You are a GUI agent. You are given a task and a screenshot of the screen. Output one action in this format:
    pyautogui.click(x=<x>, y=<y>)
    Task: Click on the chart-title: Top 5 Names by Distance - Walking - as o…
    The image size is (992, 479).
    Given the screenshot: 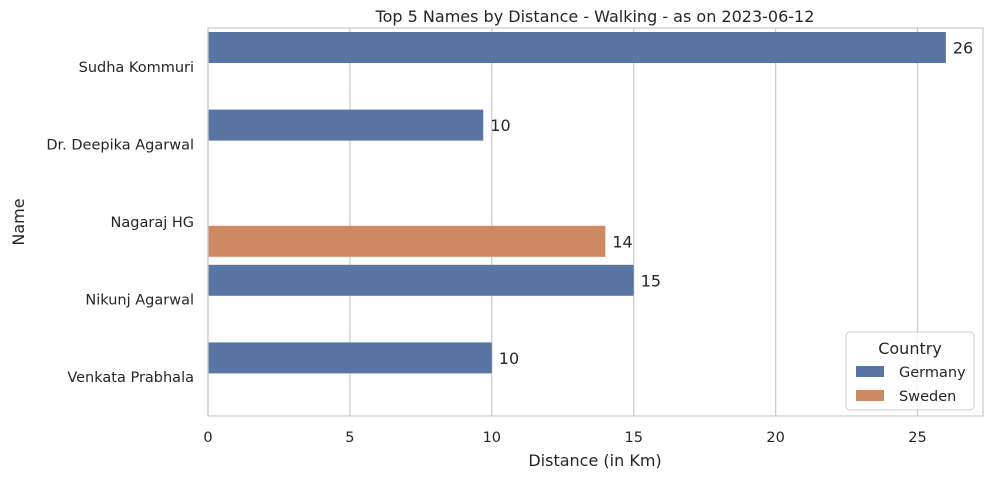 What is the action you would take?
    pyautogui.click(x=595, y=16)
    